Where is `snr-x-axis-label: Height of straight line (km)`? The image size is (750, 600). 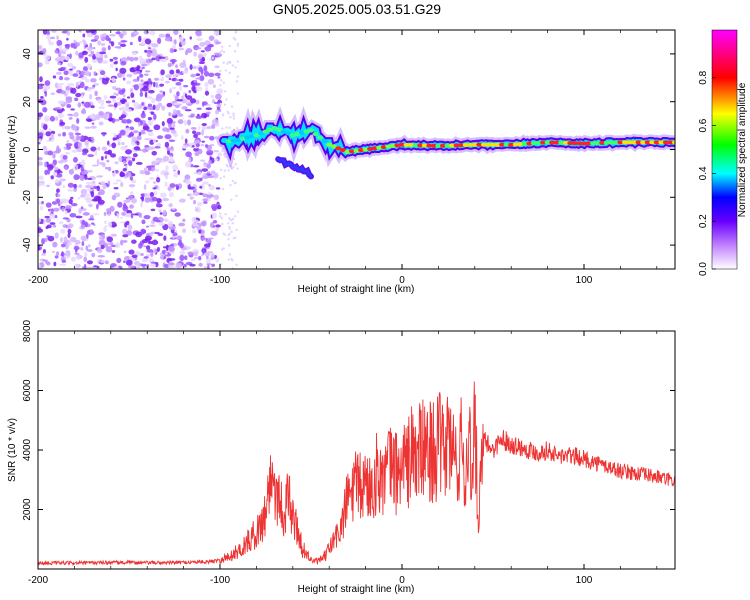 snr-x-axis-label: Height of straight line (km) is located at coordinates (356, 589).